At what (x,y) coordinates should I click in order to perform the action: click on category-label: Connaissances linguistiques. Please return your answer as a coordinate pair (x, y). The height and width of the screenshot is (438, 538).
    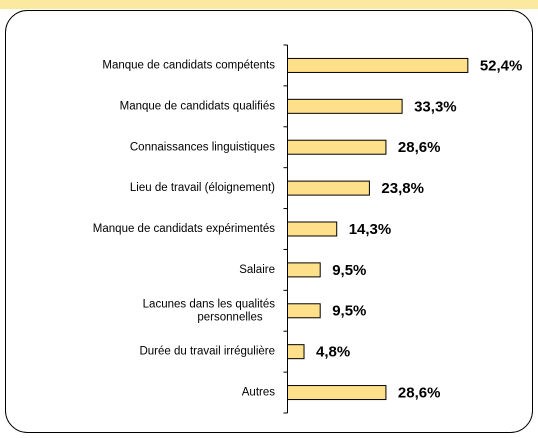
    Looking at the image, I should click on (202, 147).